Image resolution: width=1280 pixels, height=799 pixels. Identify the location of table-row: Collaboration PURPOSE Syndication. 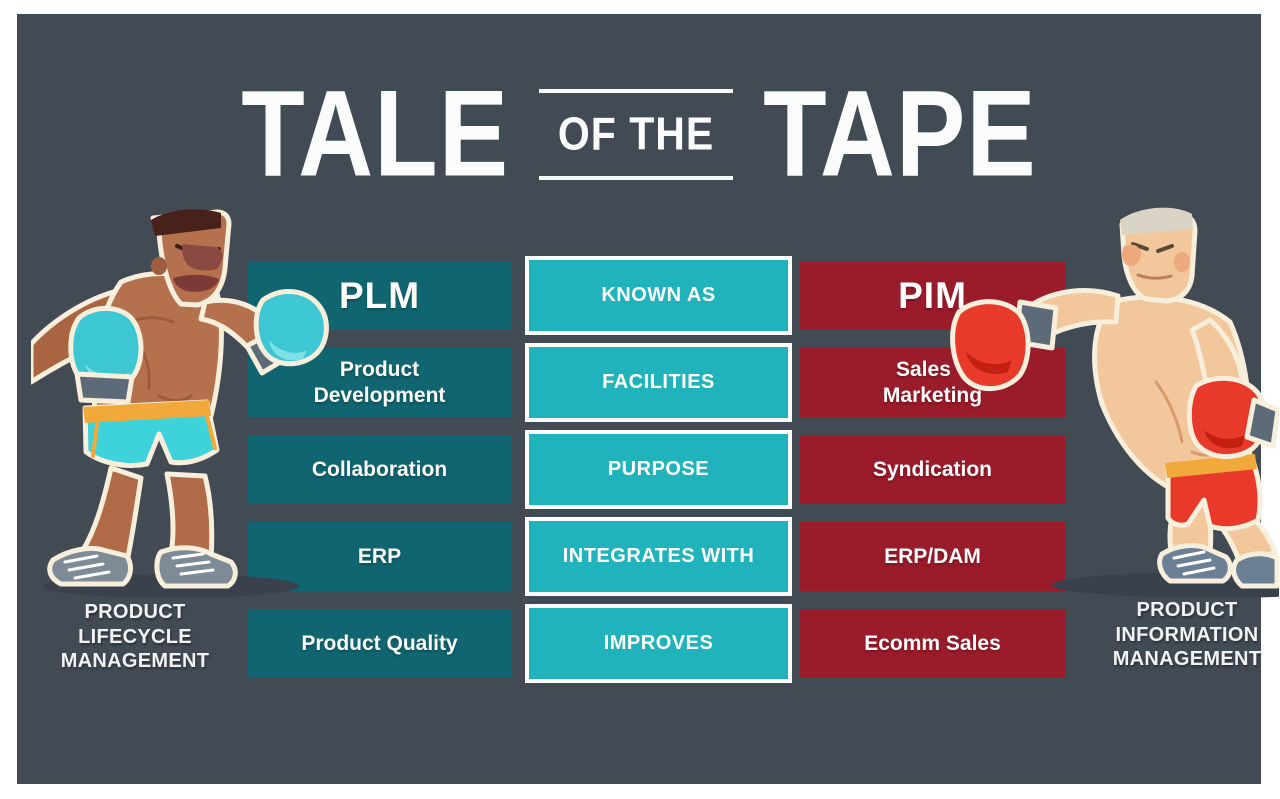
(657, 469).